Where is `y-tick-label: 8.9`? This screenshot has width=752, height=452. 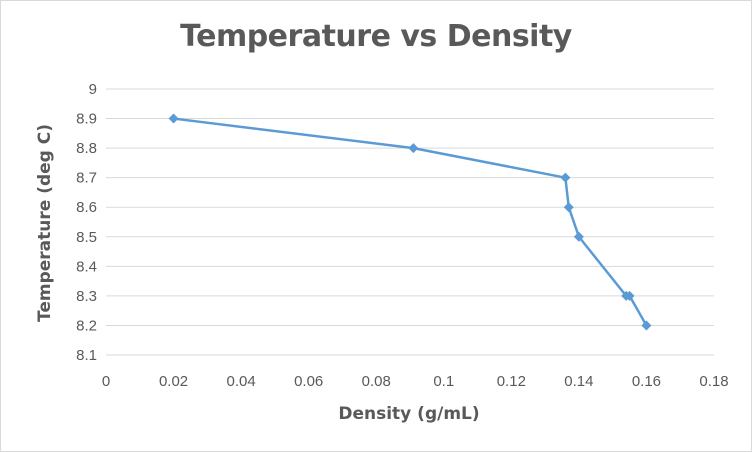
y-tick-label: 8.9 is located at coordinates (86, 119).